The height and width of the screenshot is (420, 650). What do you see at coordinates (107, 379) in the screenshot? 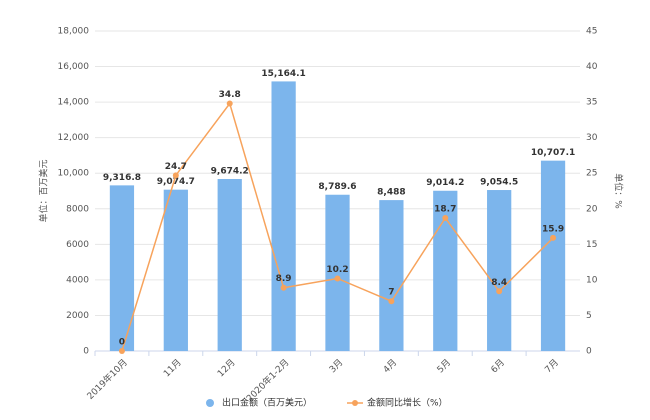
I see `x-tick-label: 2019年10月` at bounding box center [107, 379].